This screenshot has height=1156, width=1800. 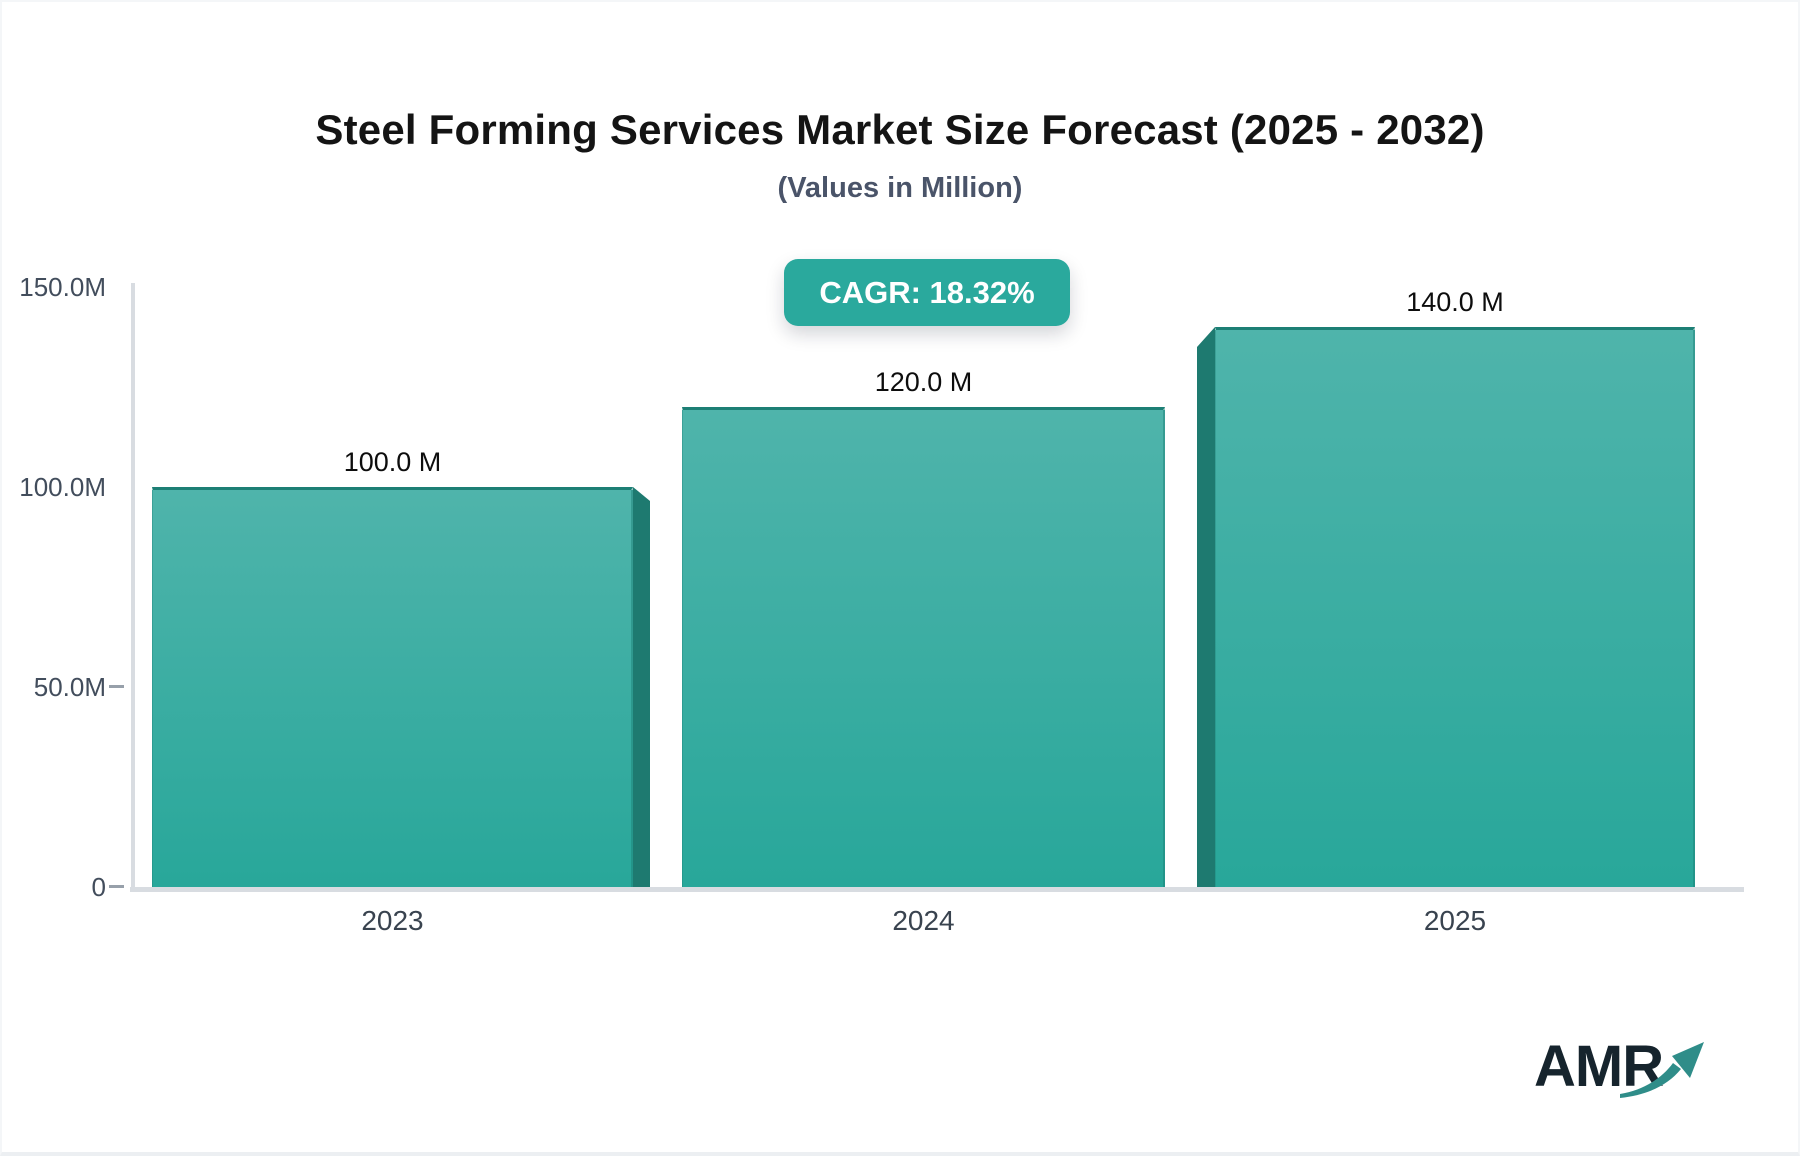 What do you see at coordinates (900, 188) in the screenshot?
I see `chart-subtitle: (Values in Million)` at bounding box center [900, 188].